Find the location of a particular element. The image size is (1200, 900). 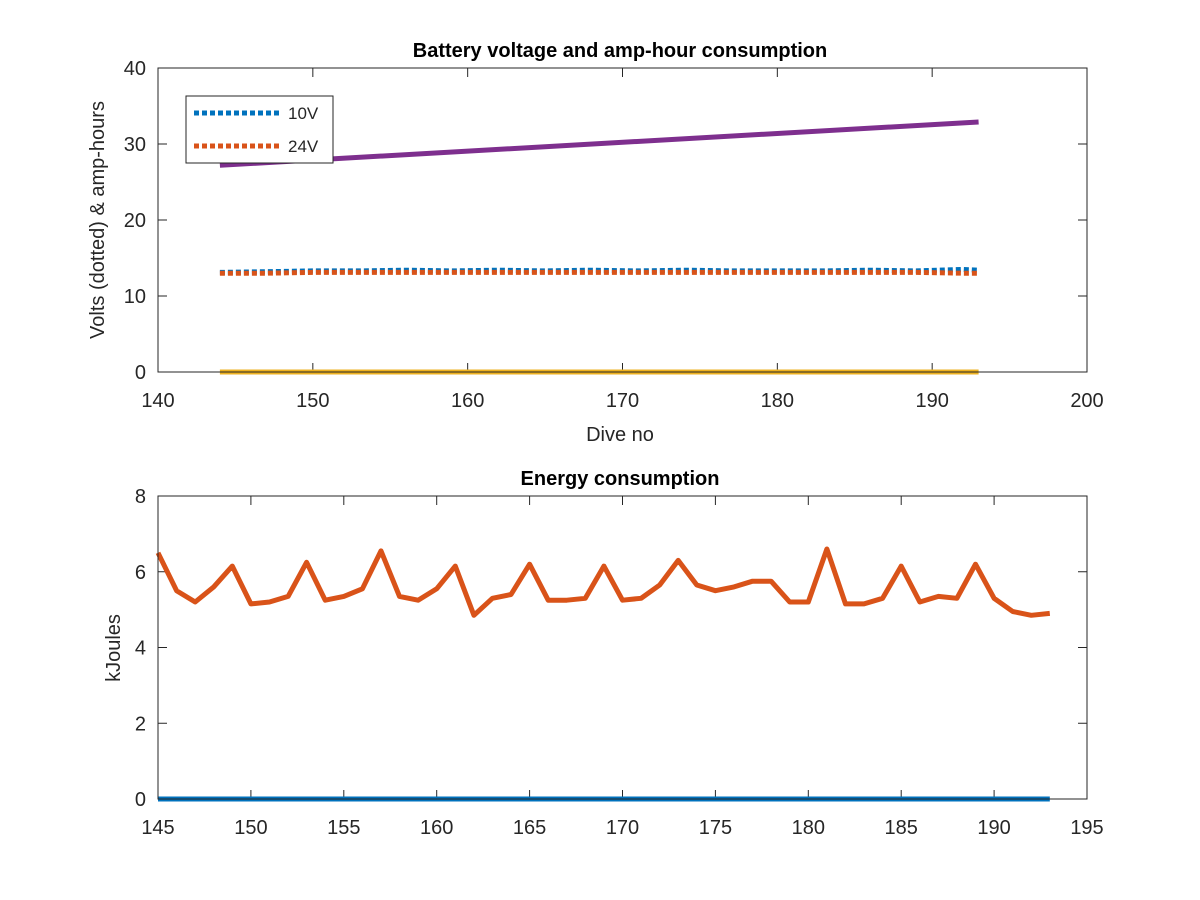

battery-plot-title: Battery voltage and amp-hour consumption is located at coordinates (620, 51).